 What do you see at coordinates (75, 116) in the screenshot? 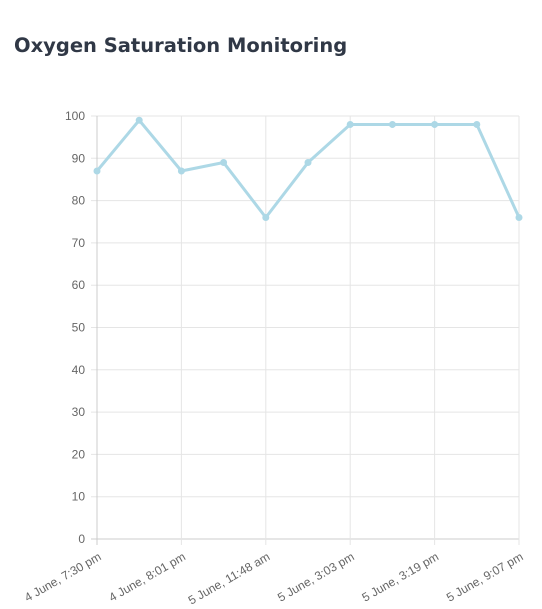
I see `y-tick-label: 100` at bounding box center [75, 116].